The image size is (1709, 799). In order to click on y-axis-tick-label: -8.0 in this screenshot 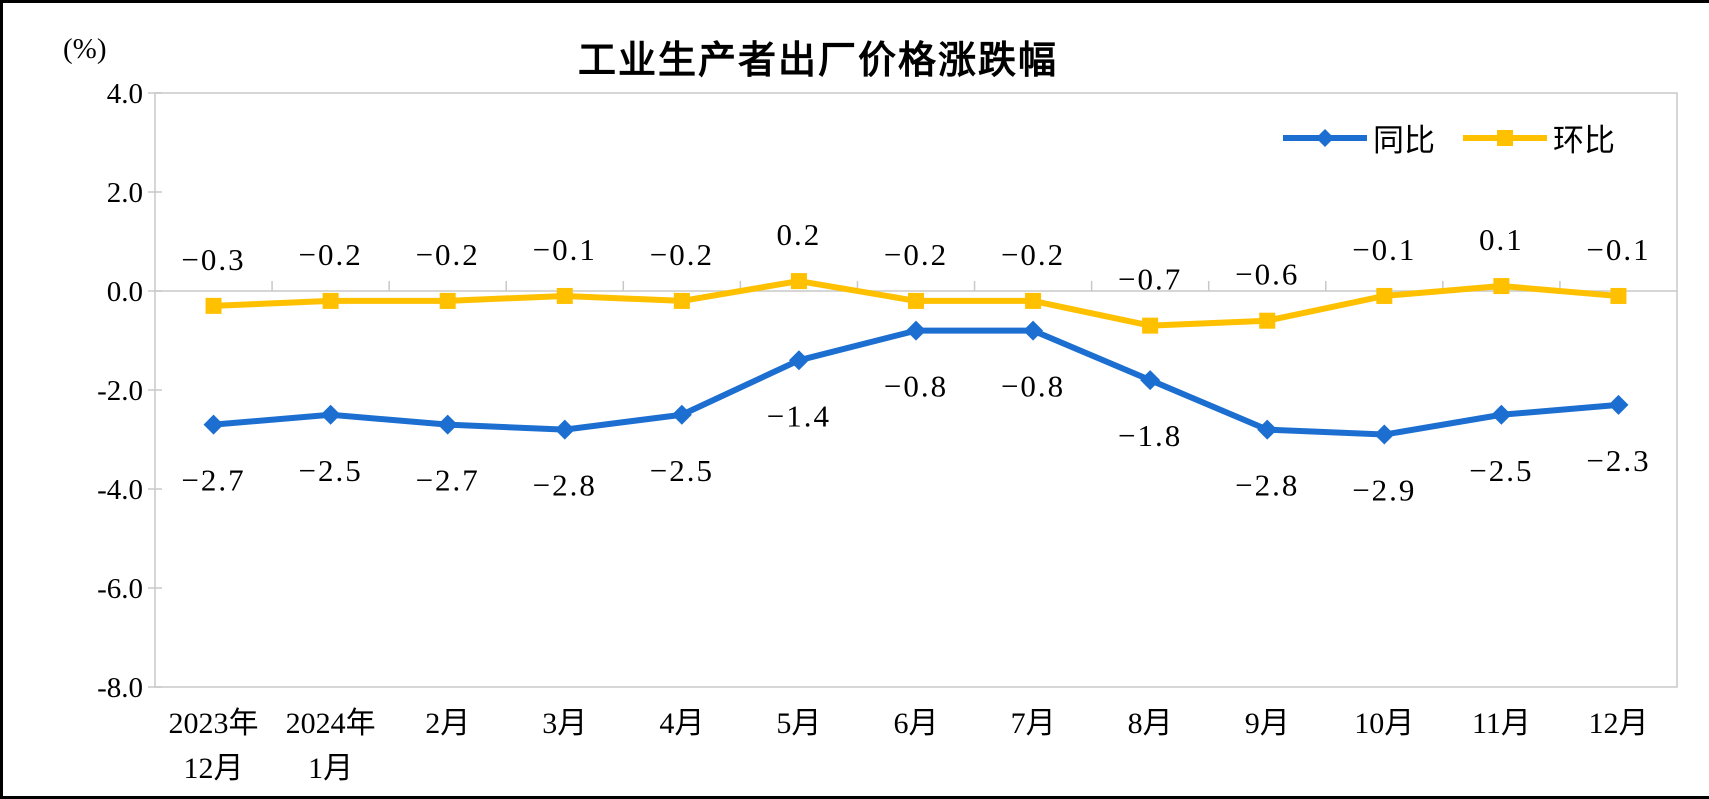, I will do `click(120, 688)`.